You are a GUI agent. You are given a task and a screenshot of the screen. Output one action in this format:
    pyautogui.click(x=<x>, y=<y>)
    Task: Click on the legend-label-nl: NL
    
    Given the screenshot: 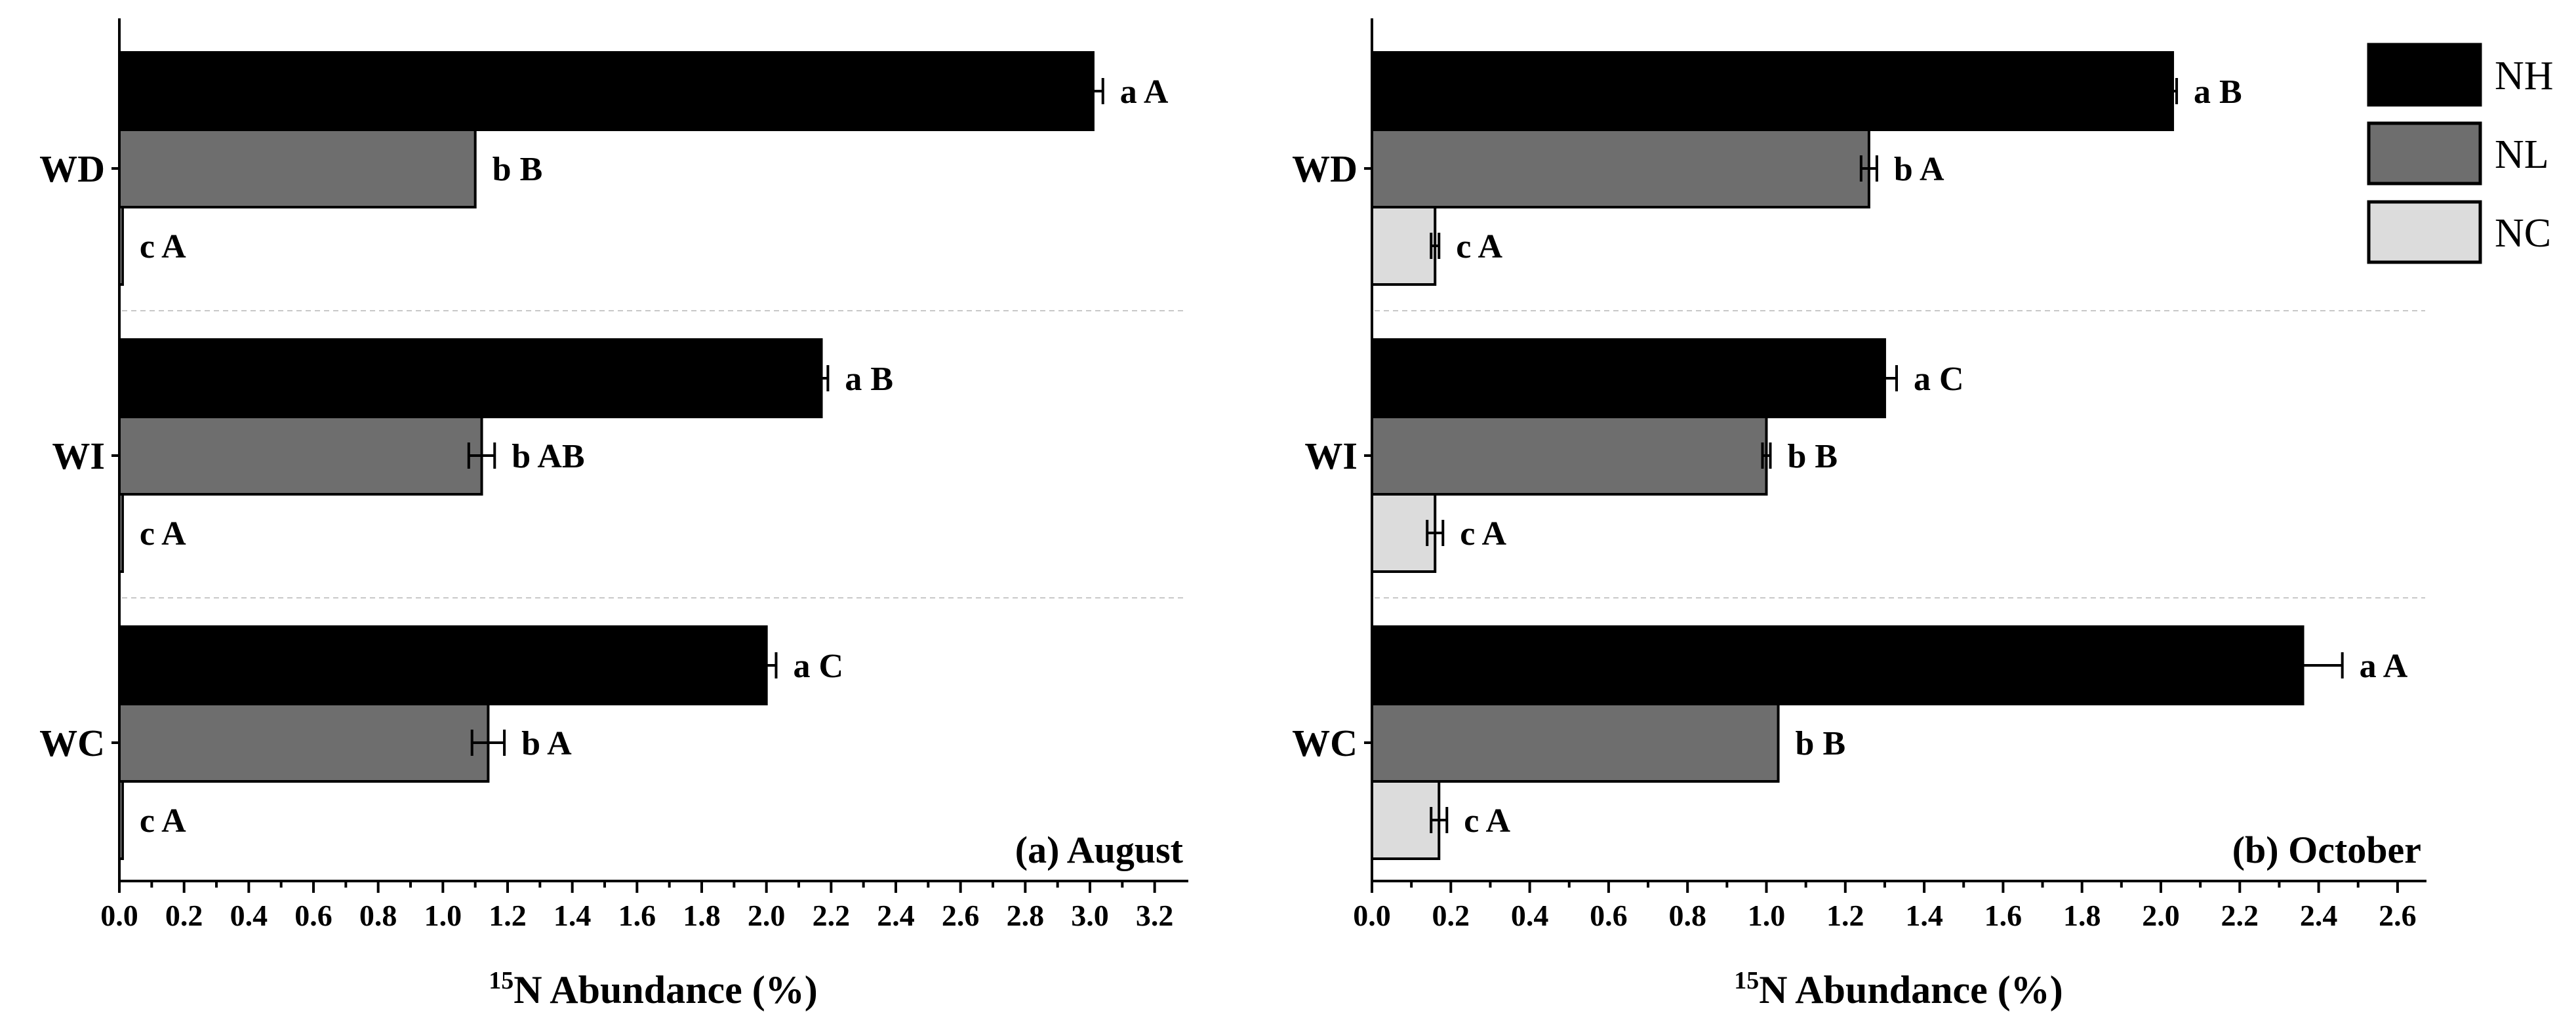 What is the action you would take?
    pyautogui.click(x=2522, y=154)
    